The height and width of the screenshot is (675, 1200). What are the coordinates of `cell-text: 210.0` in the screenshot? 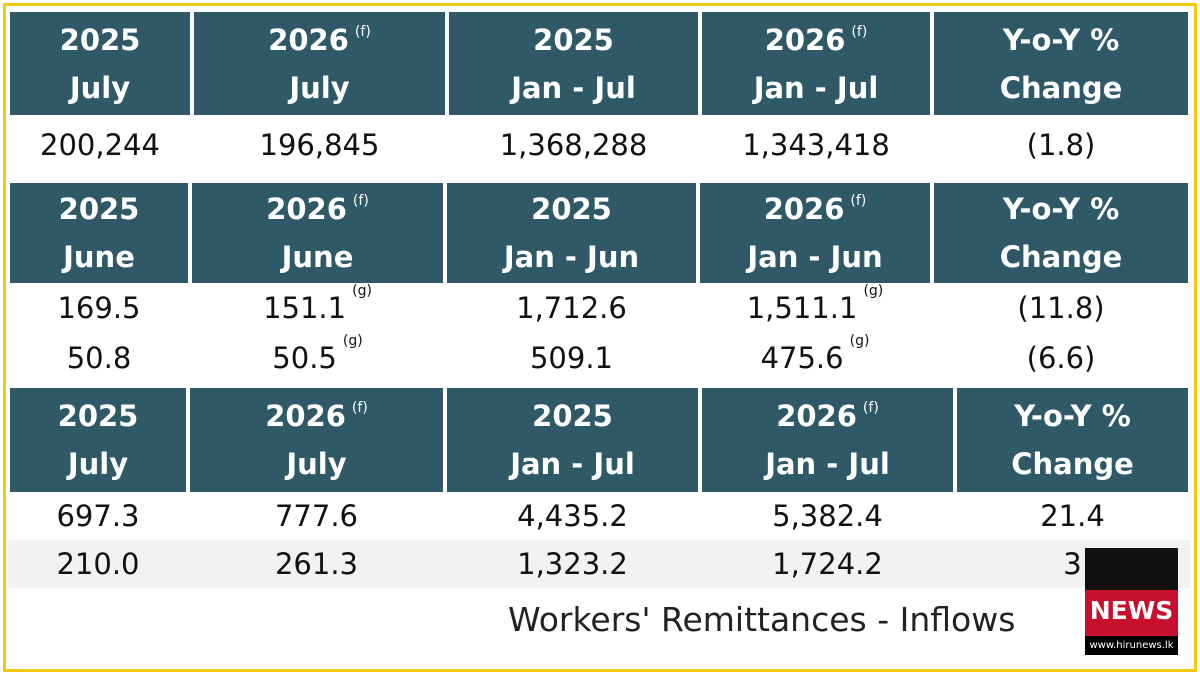 It's located at (98, 564).